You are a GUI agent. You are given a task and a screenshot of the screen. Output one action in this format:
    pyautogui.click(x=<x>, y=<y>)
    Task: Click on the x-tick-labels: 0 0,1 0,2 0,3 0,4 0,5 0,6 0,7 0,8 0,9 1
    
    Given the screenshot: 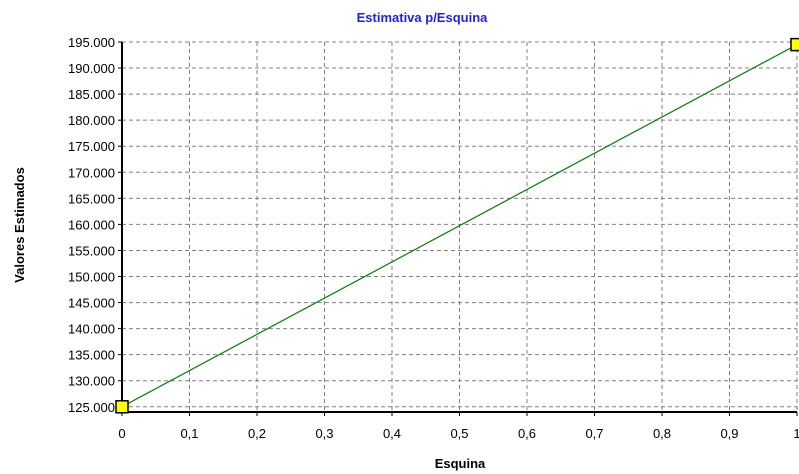 What is the action you would take?
    pyautogui.click(x=458, y=433)
    